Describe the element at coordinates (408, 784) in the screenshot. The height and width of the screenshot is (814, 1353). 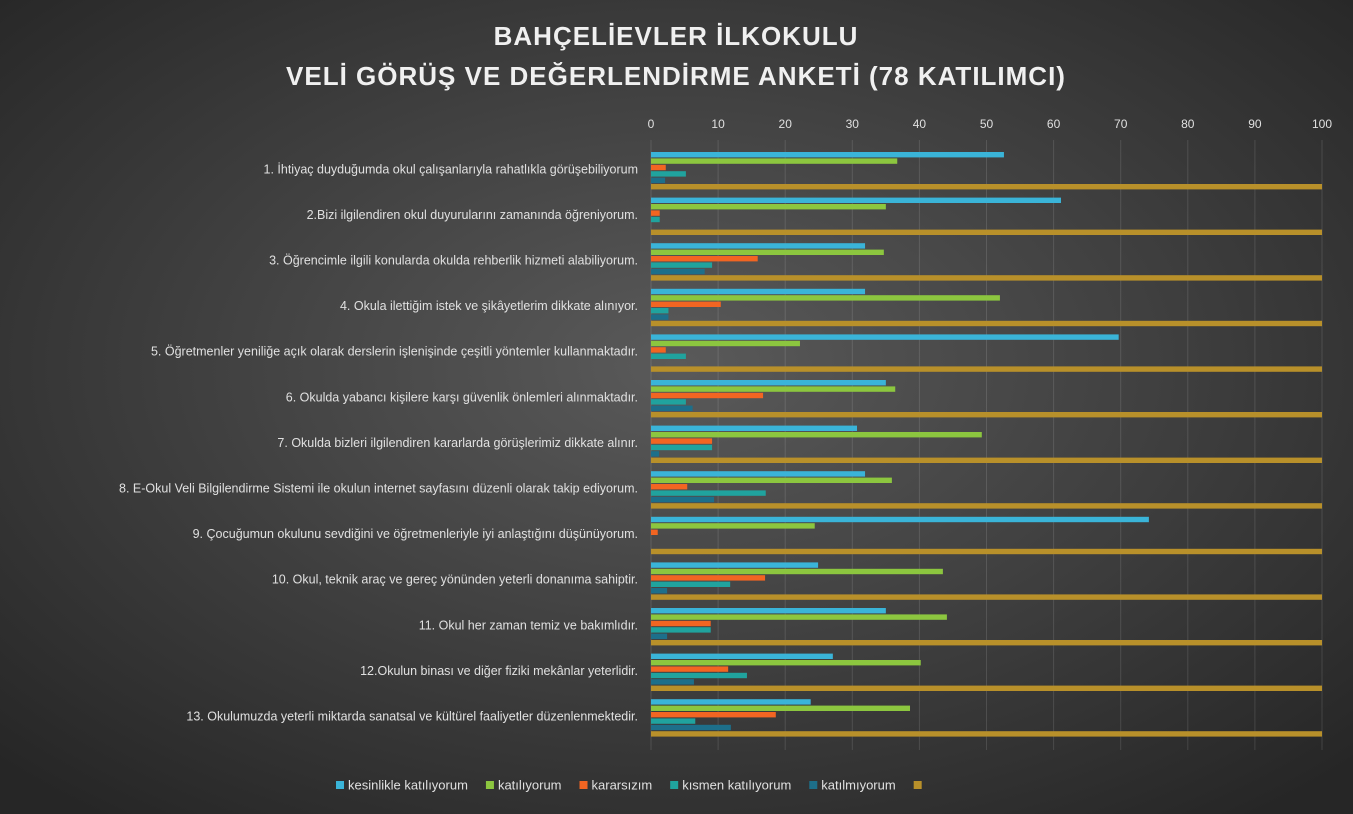
I see `legend-label: kesinlikle katılıyorum` at that location.